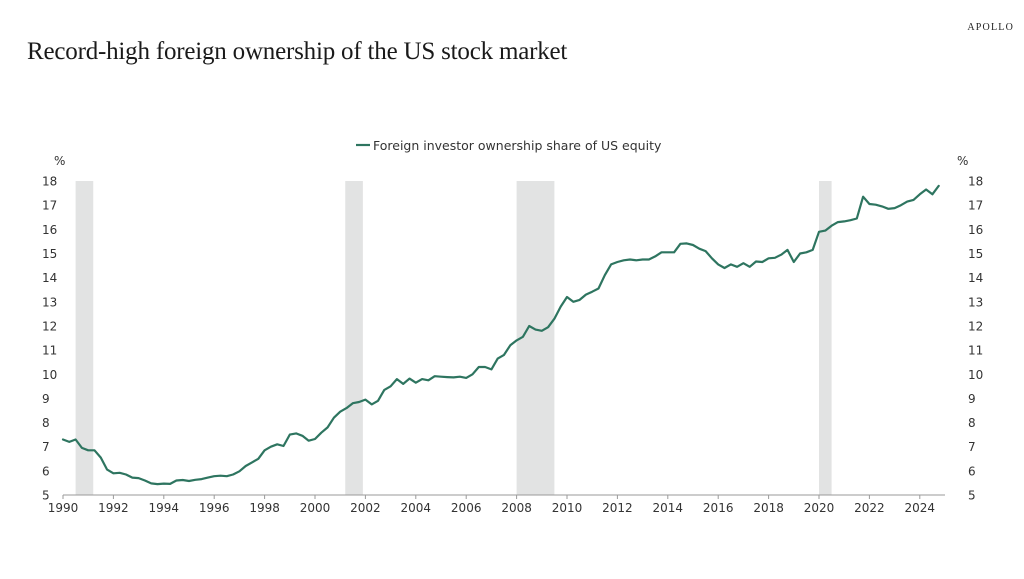 This screenshot has height=579, width=1024. I want to click on y-tick-label-right: 12, so click(975, 326).